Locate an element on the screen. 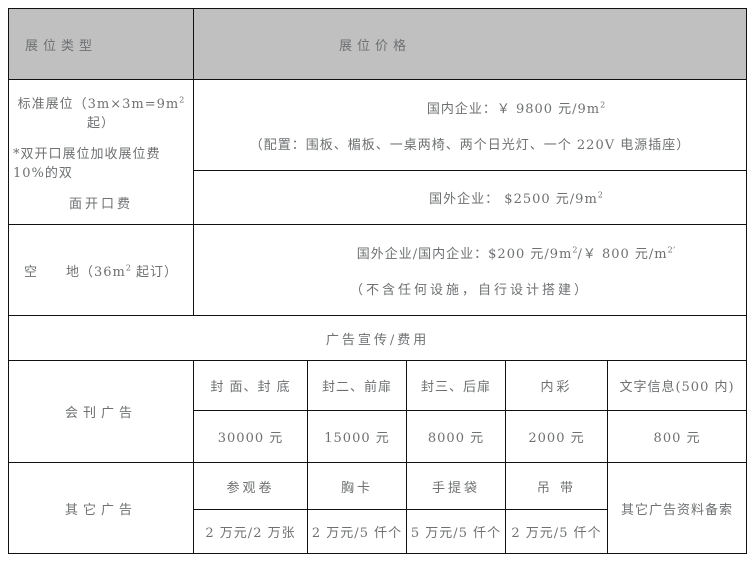 The width and height of the screenshot is (754, 562). foreign-price-cell: 国外企业： $2500 元/9m2 is located at coordinates (470, 197).